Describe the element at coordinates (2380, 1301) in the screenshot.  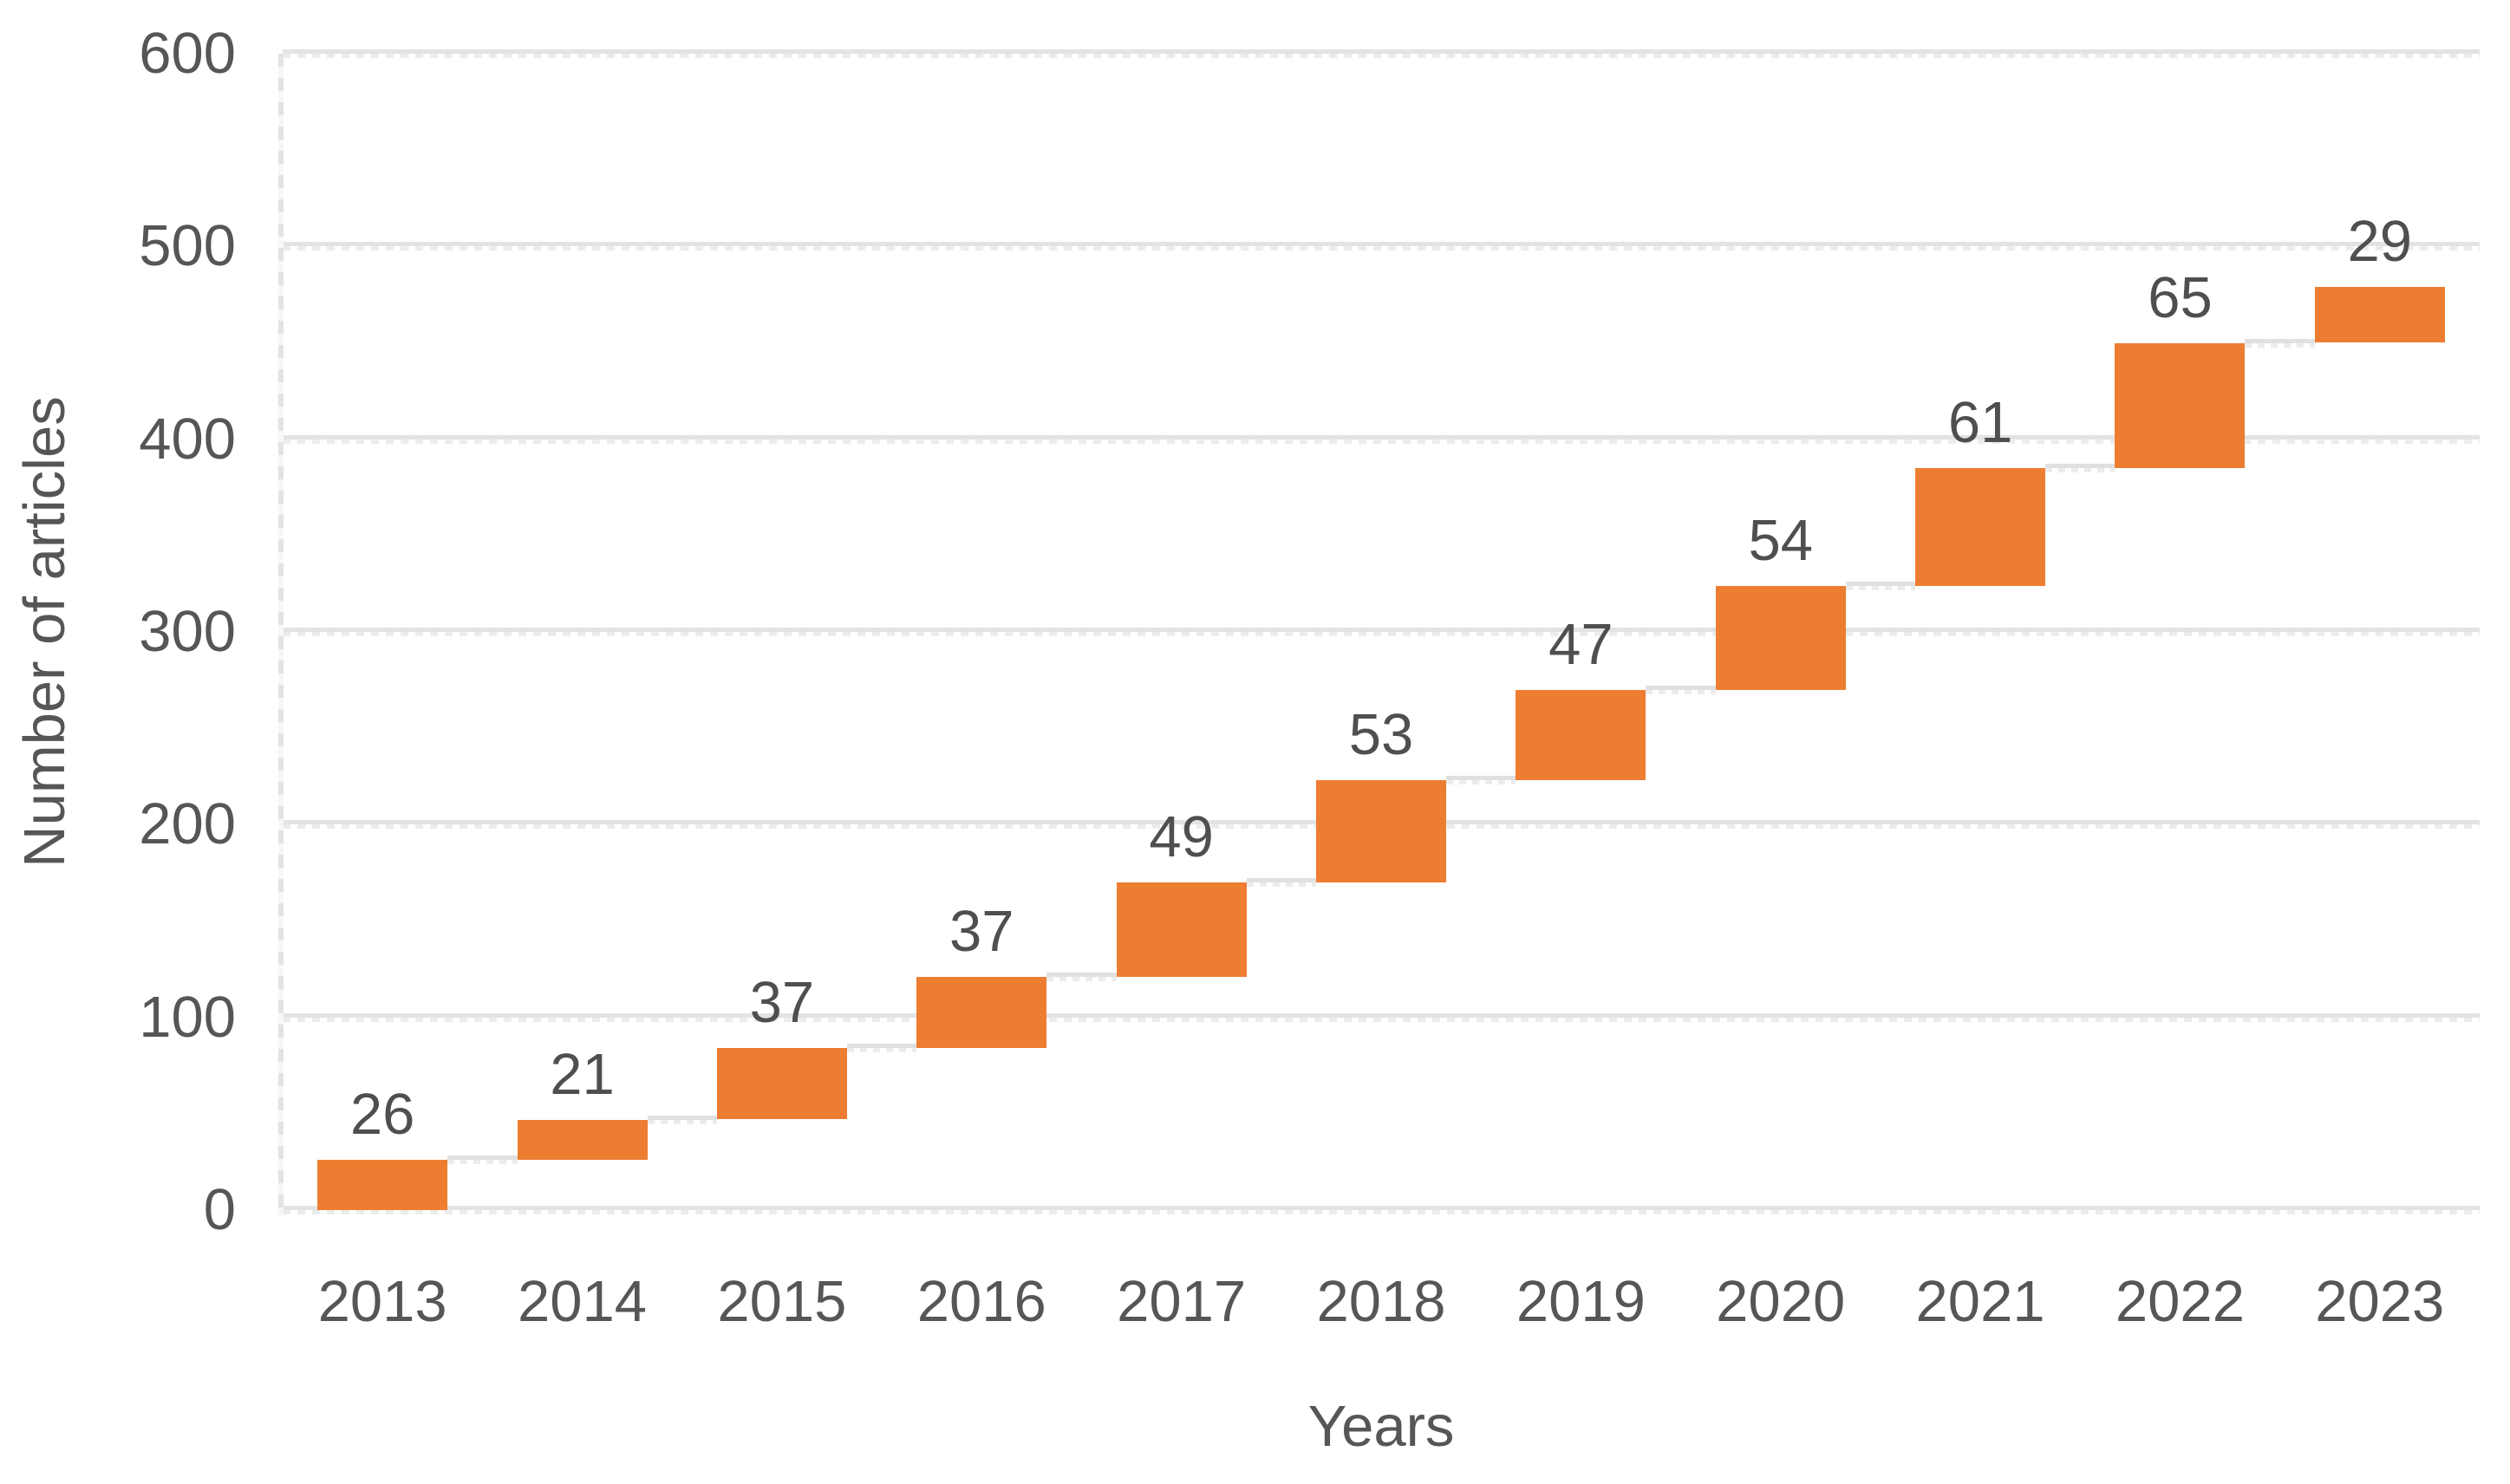
I see `x-tick-2023: 2023` at that location.